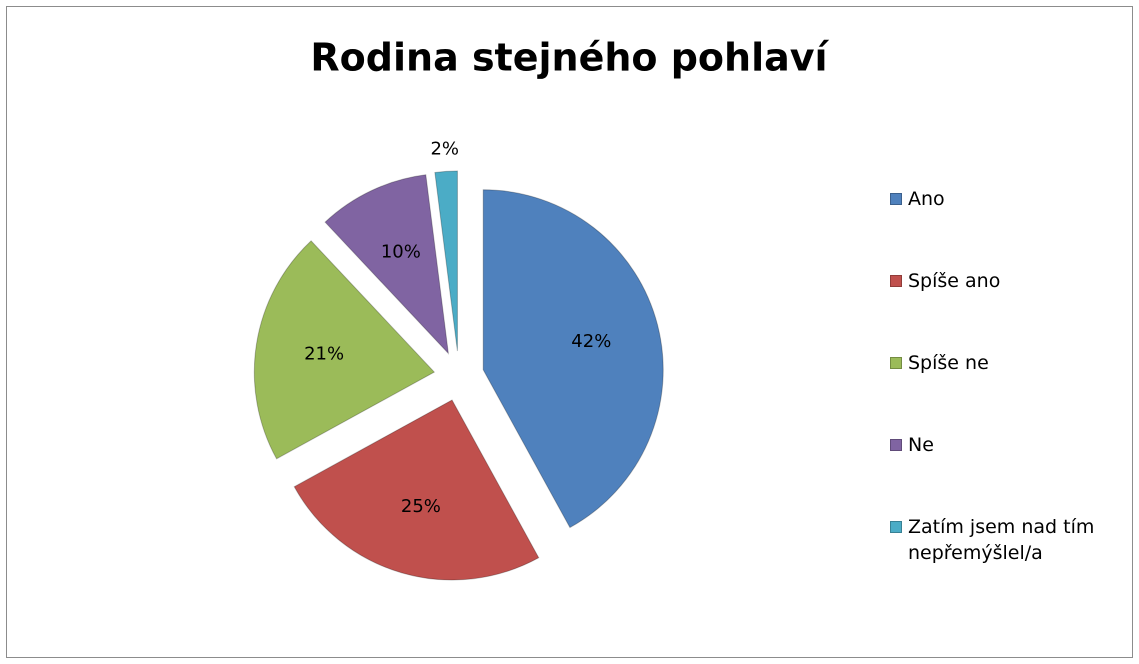 The width and height of the screenshot is (1139, 664). Describe the element at coordinates (444, 148) in the screenshot. I see `data-label: 2%` at that location.